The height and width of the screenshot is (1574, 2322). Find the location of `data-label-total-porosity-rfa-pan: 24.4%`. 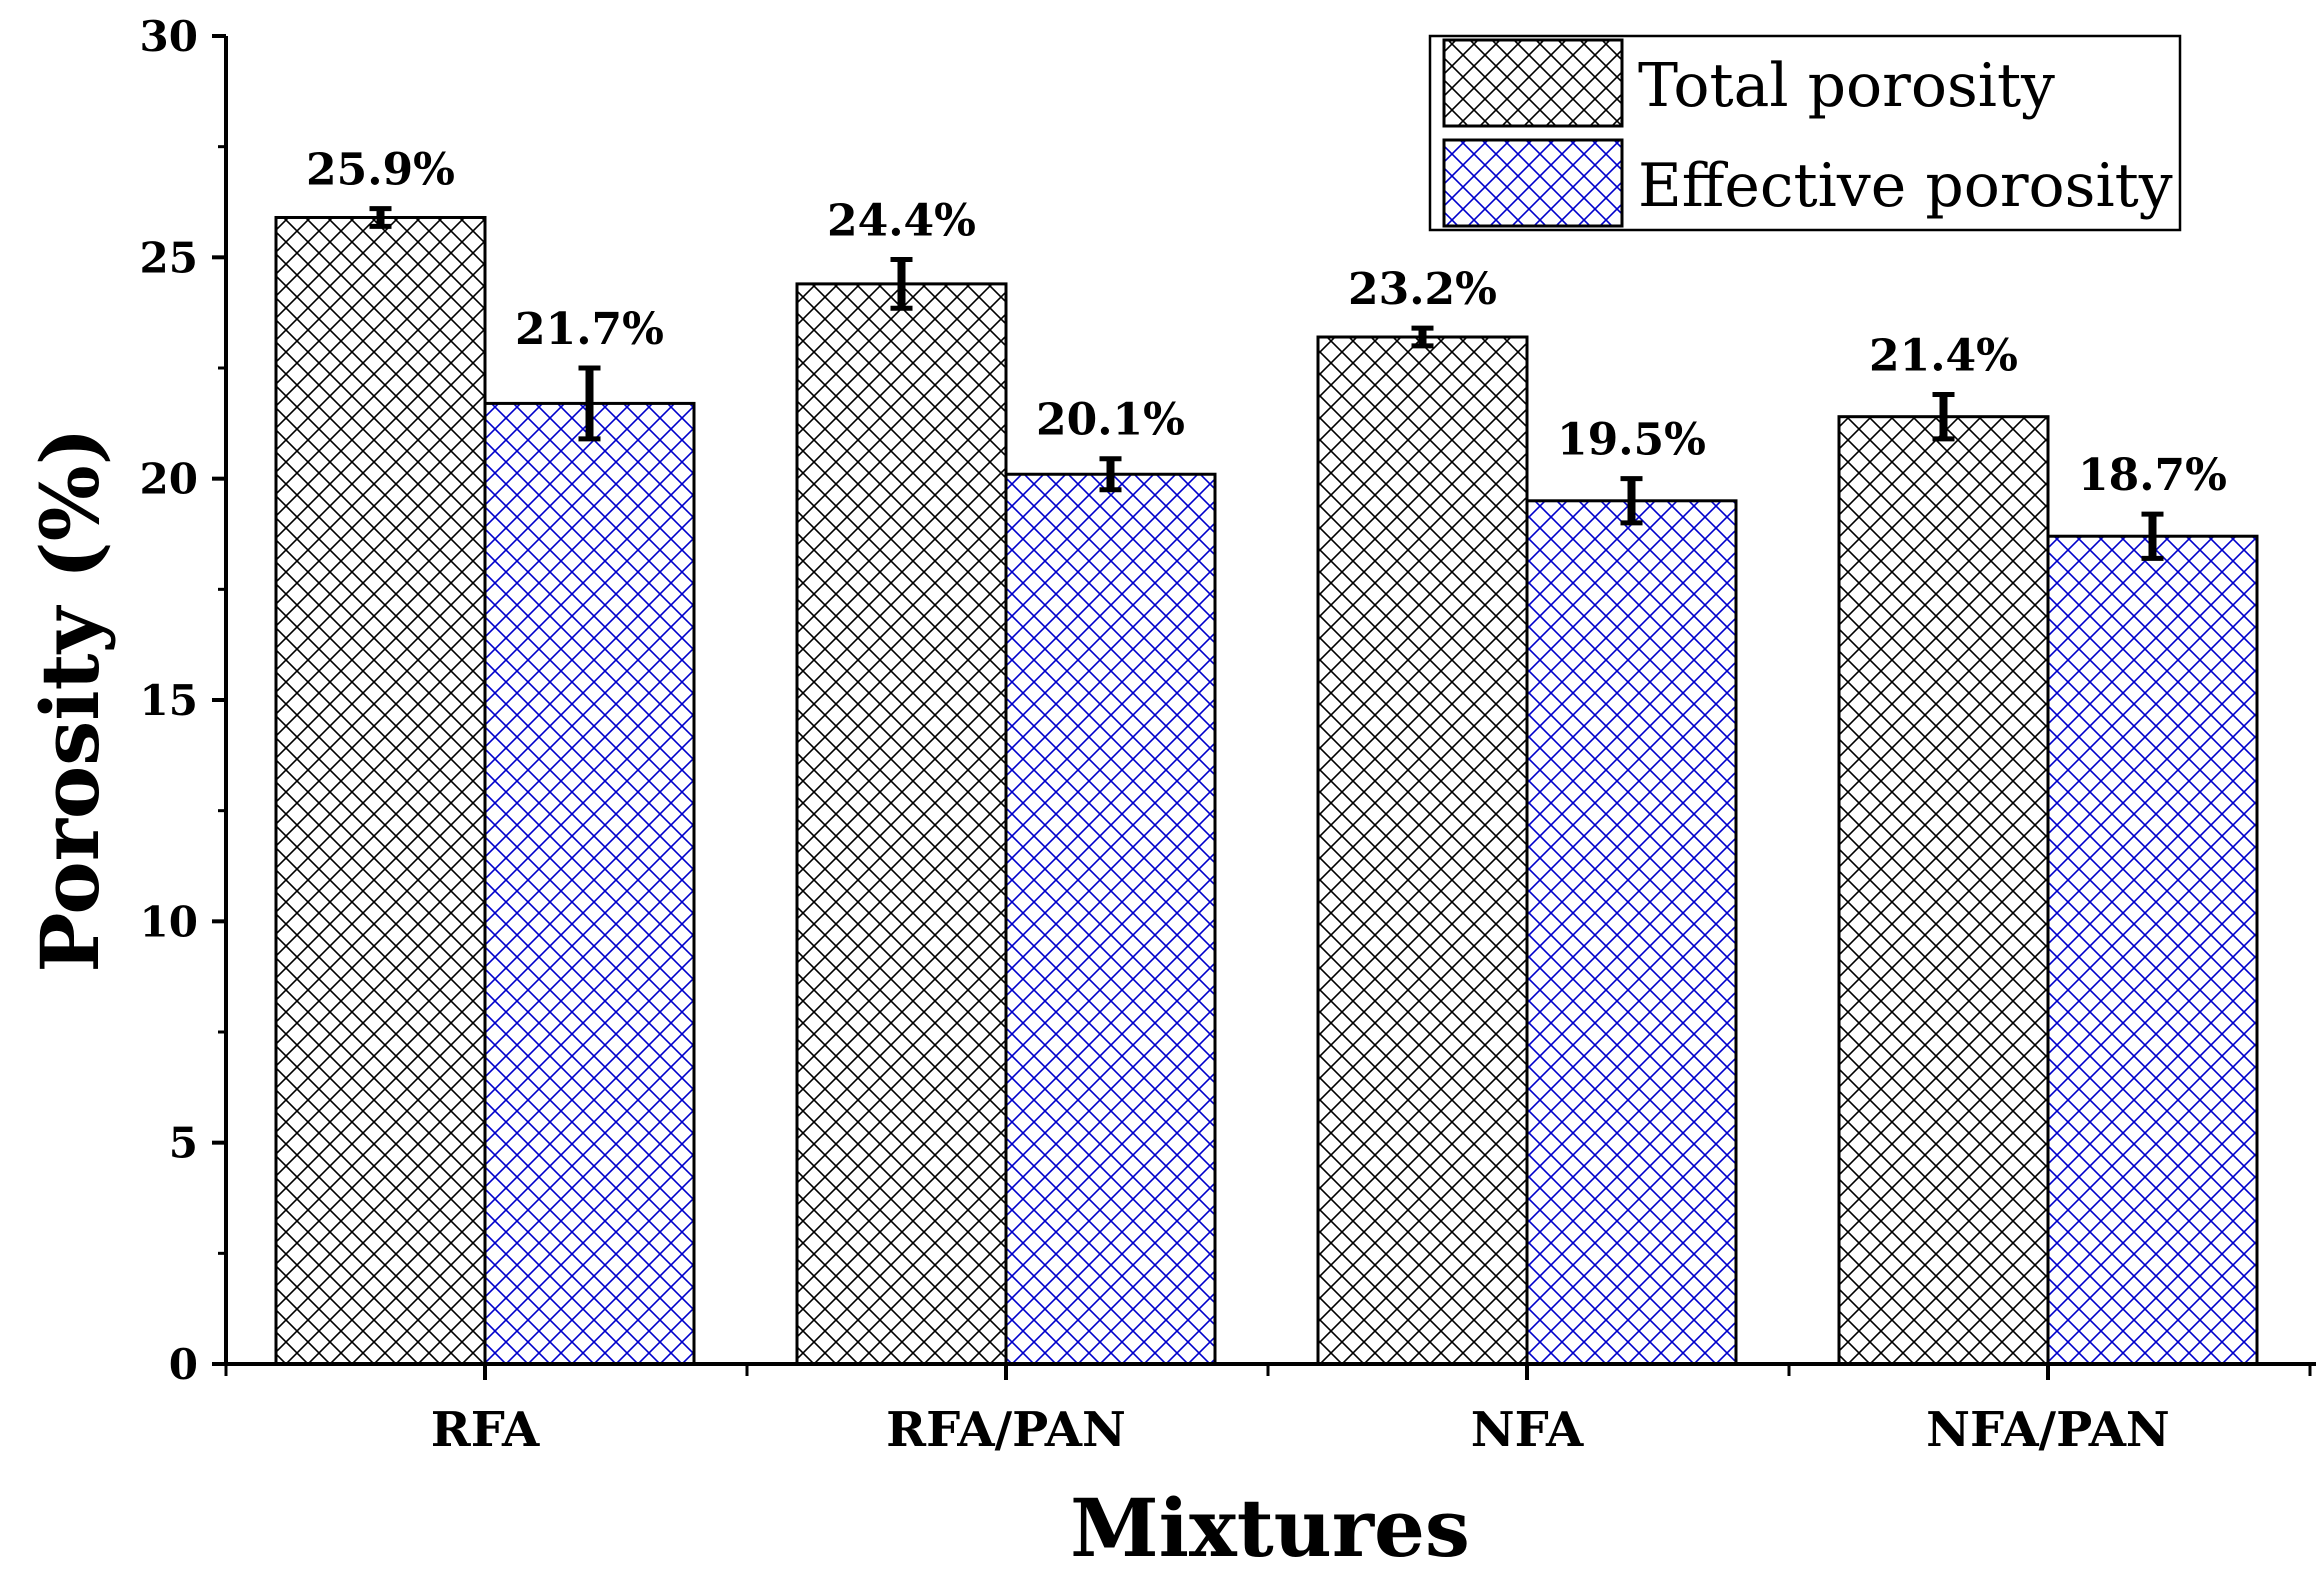

data-label-total-porosity-rfa-pan: 24.4% is located at coordinates (901, 221).